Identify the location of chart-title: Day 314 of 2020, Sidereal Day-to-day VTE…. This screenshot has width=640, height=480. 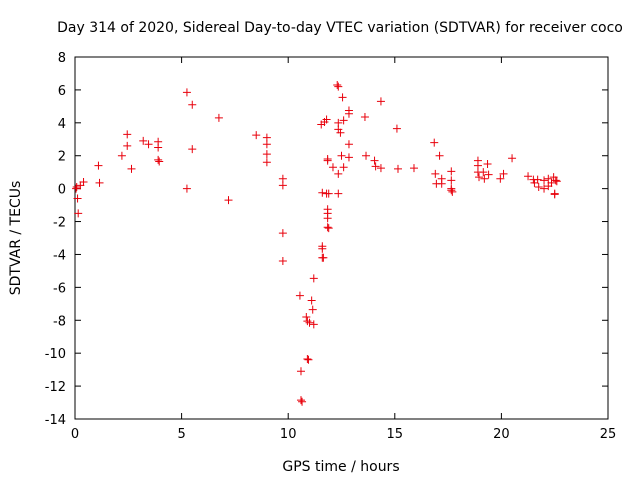
(340, 28).